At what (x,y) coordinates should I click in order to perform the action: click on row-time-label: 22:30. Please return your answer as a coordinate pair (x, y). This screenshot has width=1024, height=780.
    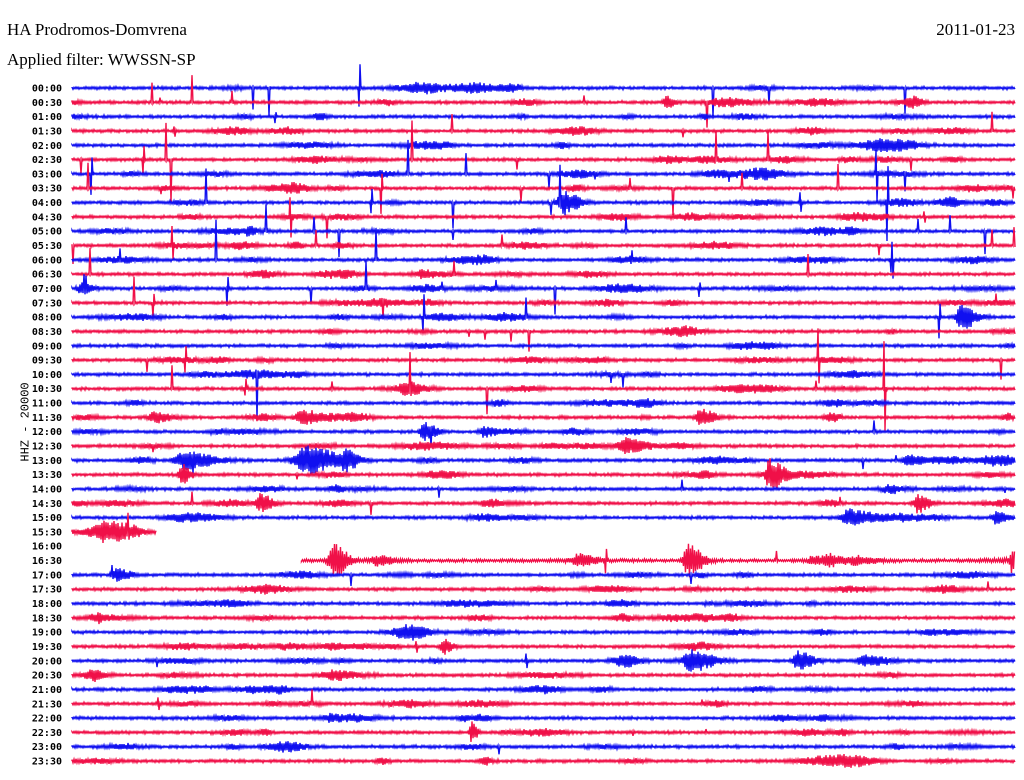
    Looking at the image, I should click on (47, 733).